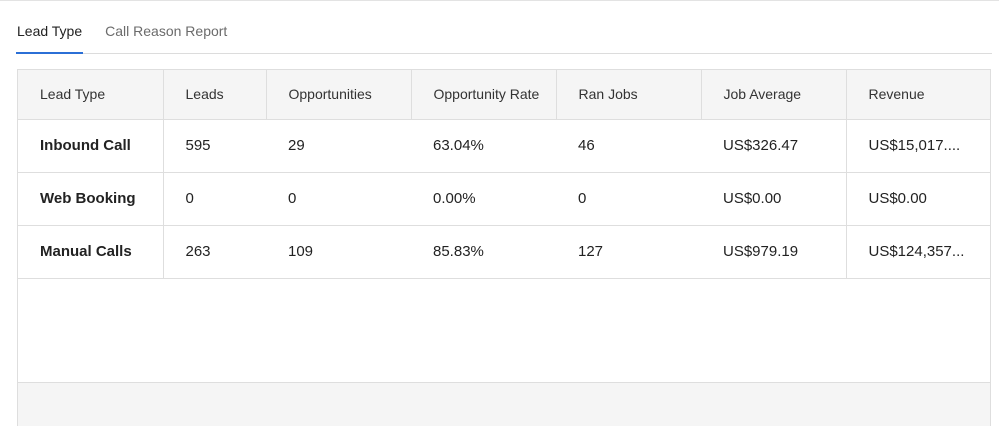 This screenshot has height=426, width=999. What do you see at coordinates (918, 199) in the screenshot?
I see `cell-revenue: US$0.00` at bounding box center [918, 199].